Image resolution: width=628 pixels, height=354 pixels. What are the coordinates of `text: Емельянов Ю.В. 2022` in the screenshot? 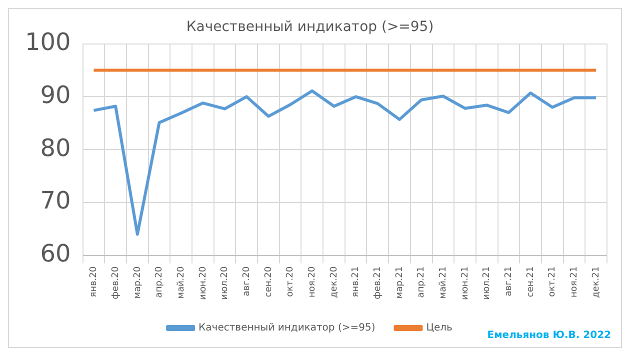 It's located at (549, 335).